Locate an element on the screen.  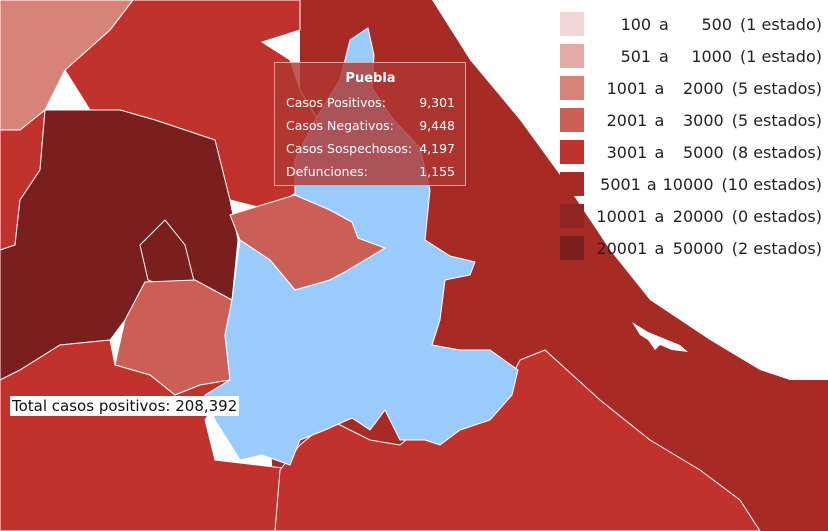
legend-item: 501 a 1000 (1 estado) is located at coordinates (691, 56).